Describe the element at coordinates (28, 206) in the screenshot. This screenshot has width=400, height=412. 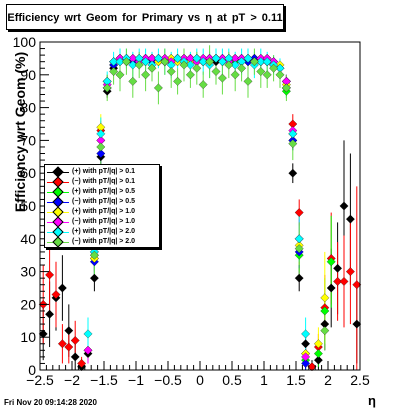
I see `y-tick-label: 50` at that location.